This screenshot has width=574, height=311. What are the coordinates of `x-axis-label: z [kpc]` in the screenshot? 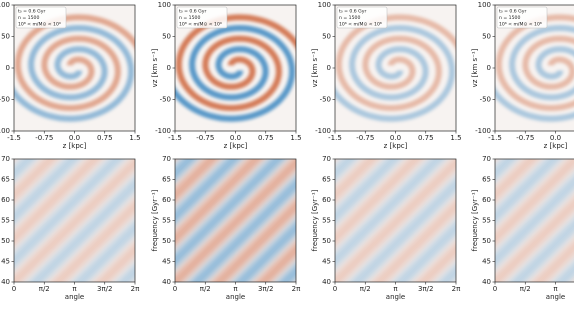 It's located at (556, 146).